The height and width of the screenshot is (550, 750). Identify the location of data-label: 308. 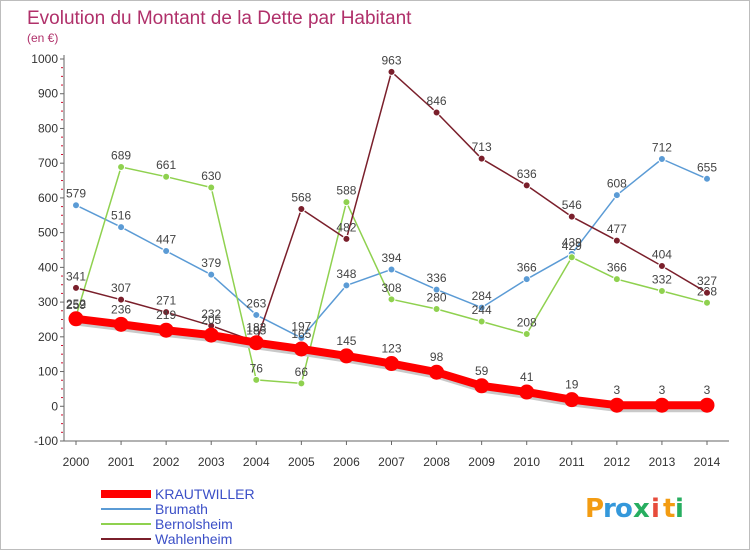
(391, 288).